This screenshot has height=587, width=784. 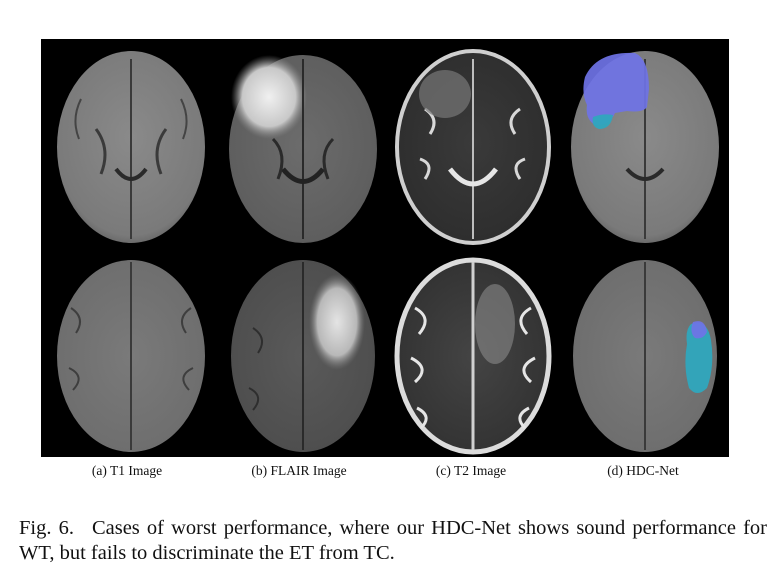 What do you see at coordinates (471, 143) in the screenshot?
I see `panel-t2-axial-upper` at bounding box center [471, 143].